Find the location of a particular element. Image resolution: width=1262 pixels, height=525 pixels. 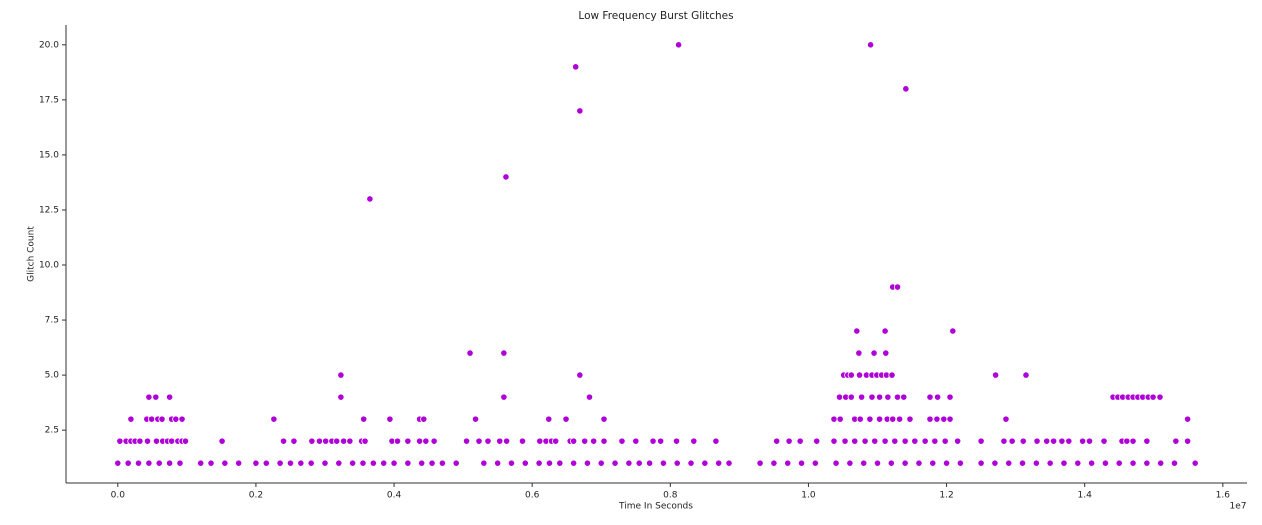

y-tick-label: 7.5 is located at coordinates (52, 321).